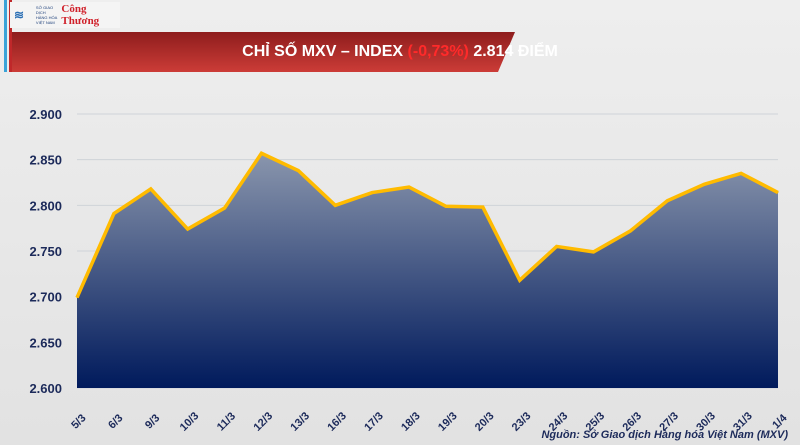 The image size is (800, 445). Describe the element at coordinates (438, 51) in the screenshot. I see `title-change: (-0,73%)` at that location.